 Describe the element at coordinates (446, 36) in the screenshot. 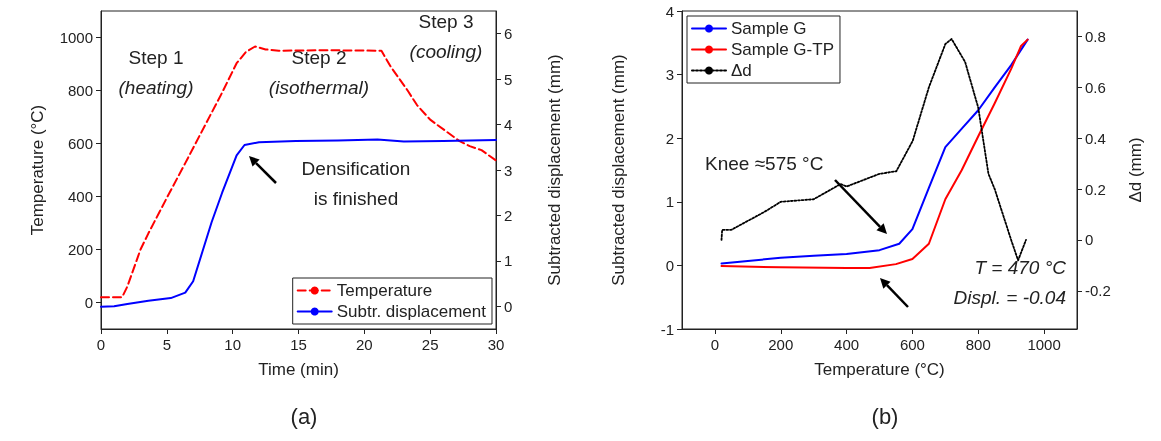

I see `annotation: Step 3 (cooling)` at that location.